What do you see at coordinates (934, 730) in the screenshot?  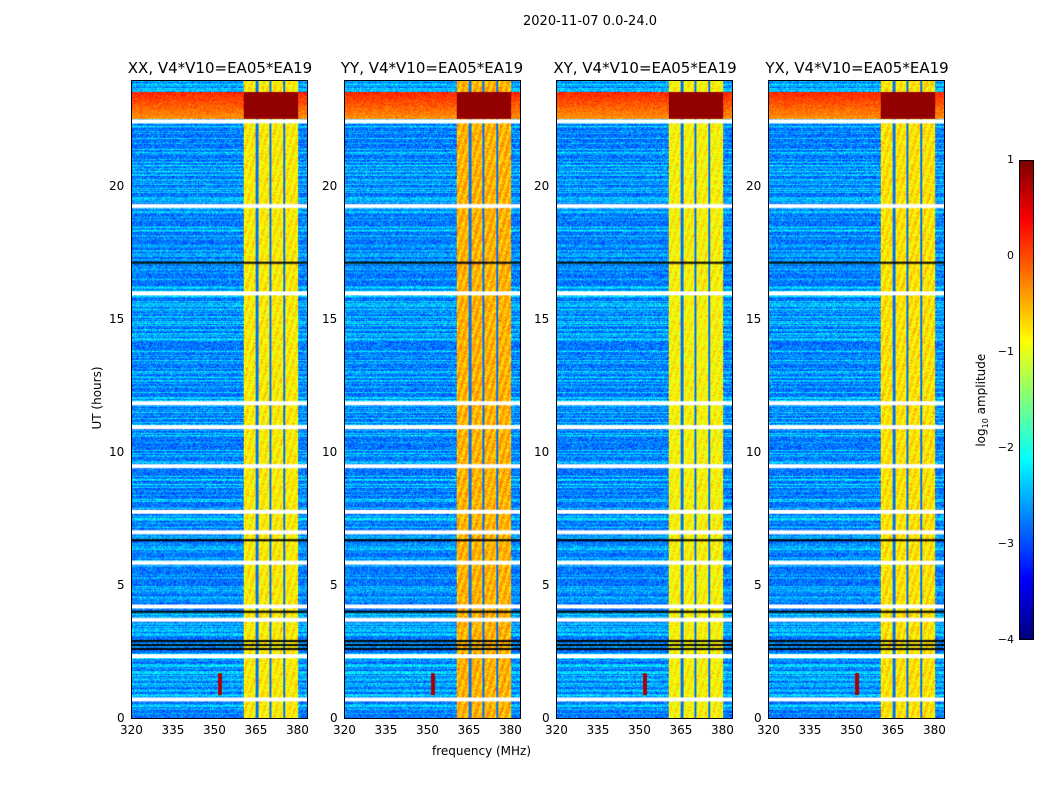 I see `x-tick-label-yx: 380` at bounding box center [934, 730].